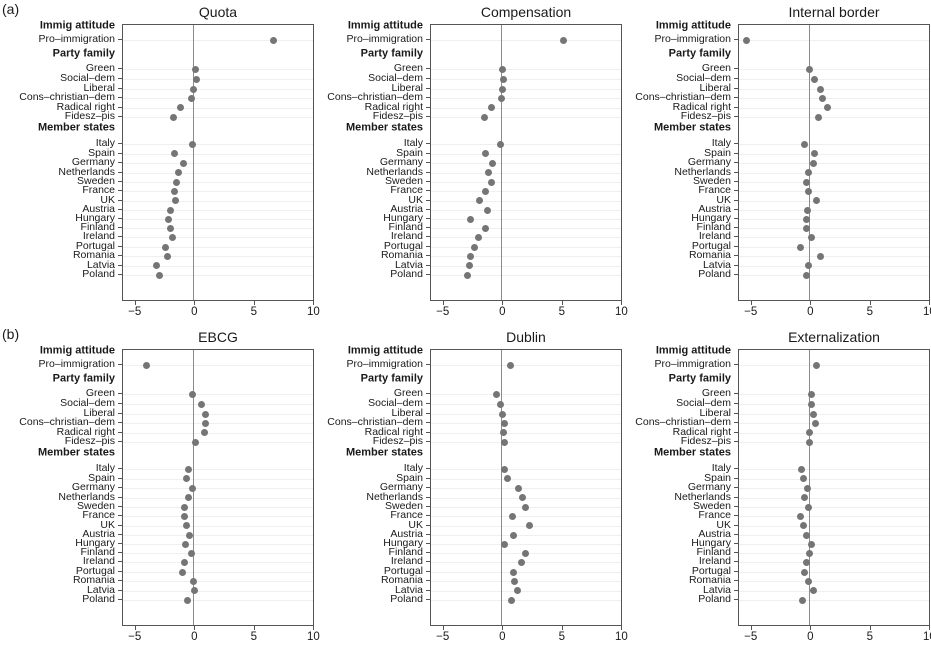 The height and width of the screenshot is (649, 931). Describe the element at coordinates (705, 440) in the screenshot. I see `category-label: Fidesz–pis` at that location.